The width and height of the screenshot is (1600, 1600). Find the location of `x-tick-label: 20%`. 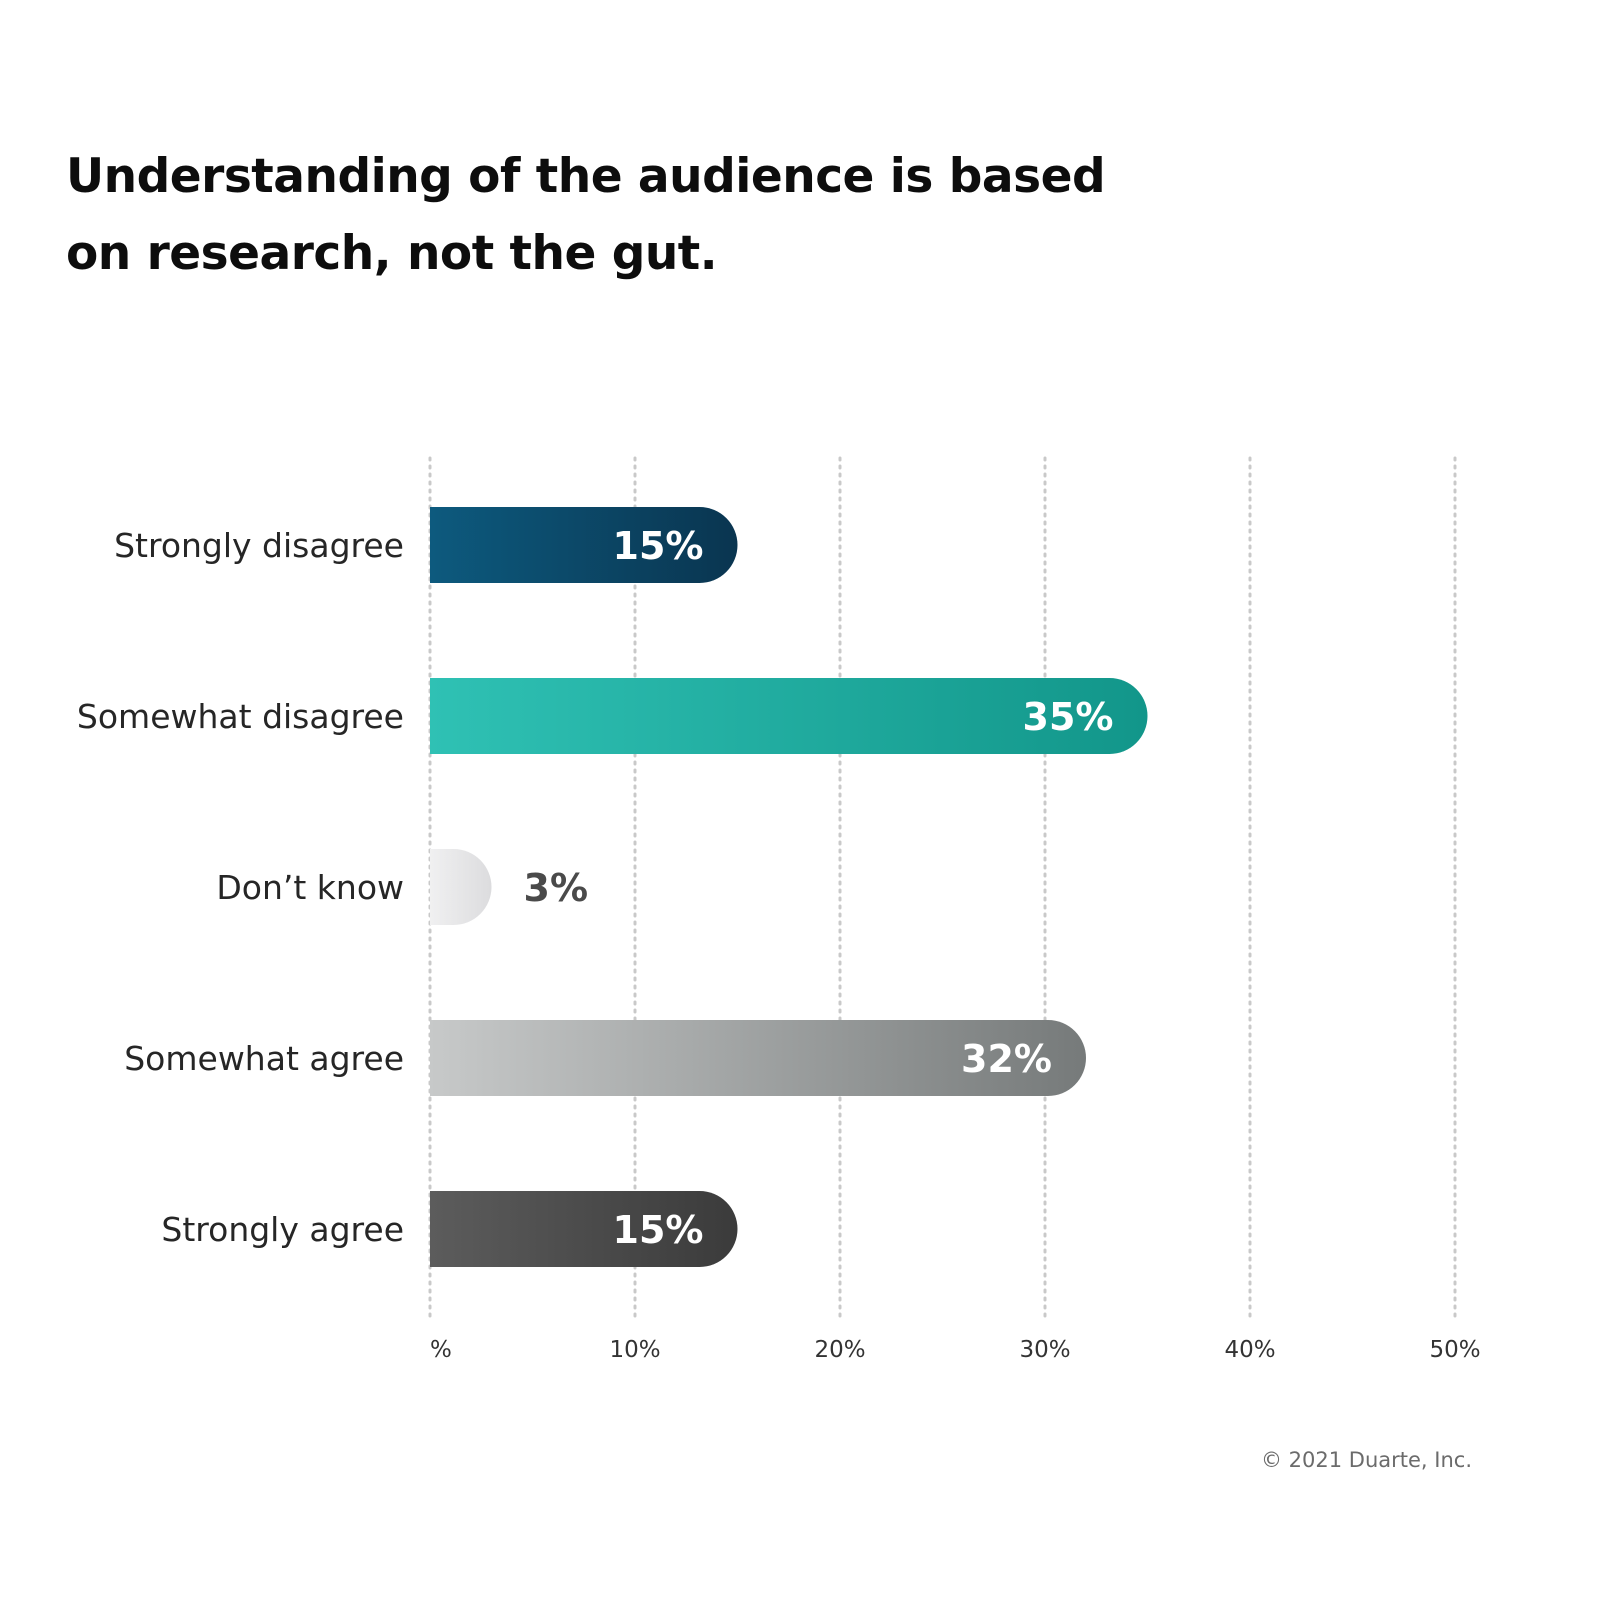

x-tick-label: 20% is located at coordinates (839, 1350).